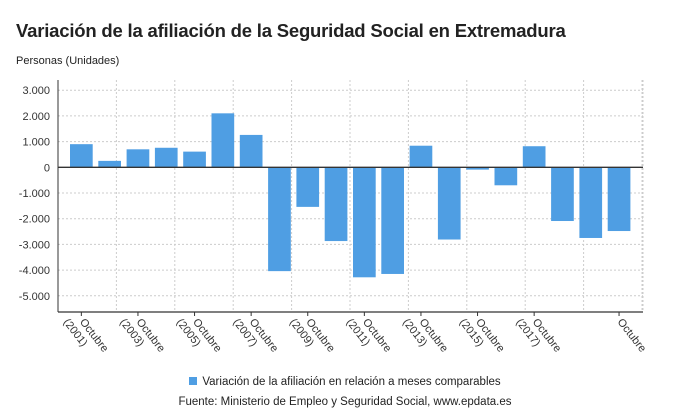  I want to click on y-tick-label: -2.000, so click(34, 220).